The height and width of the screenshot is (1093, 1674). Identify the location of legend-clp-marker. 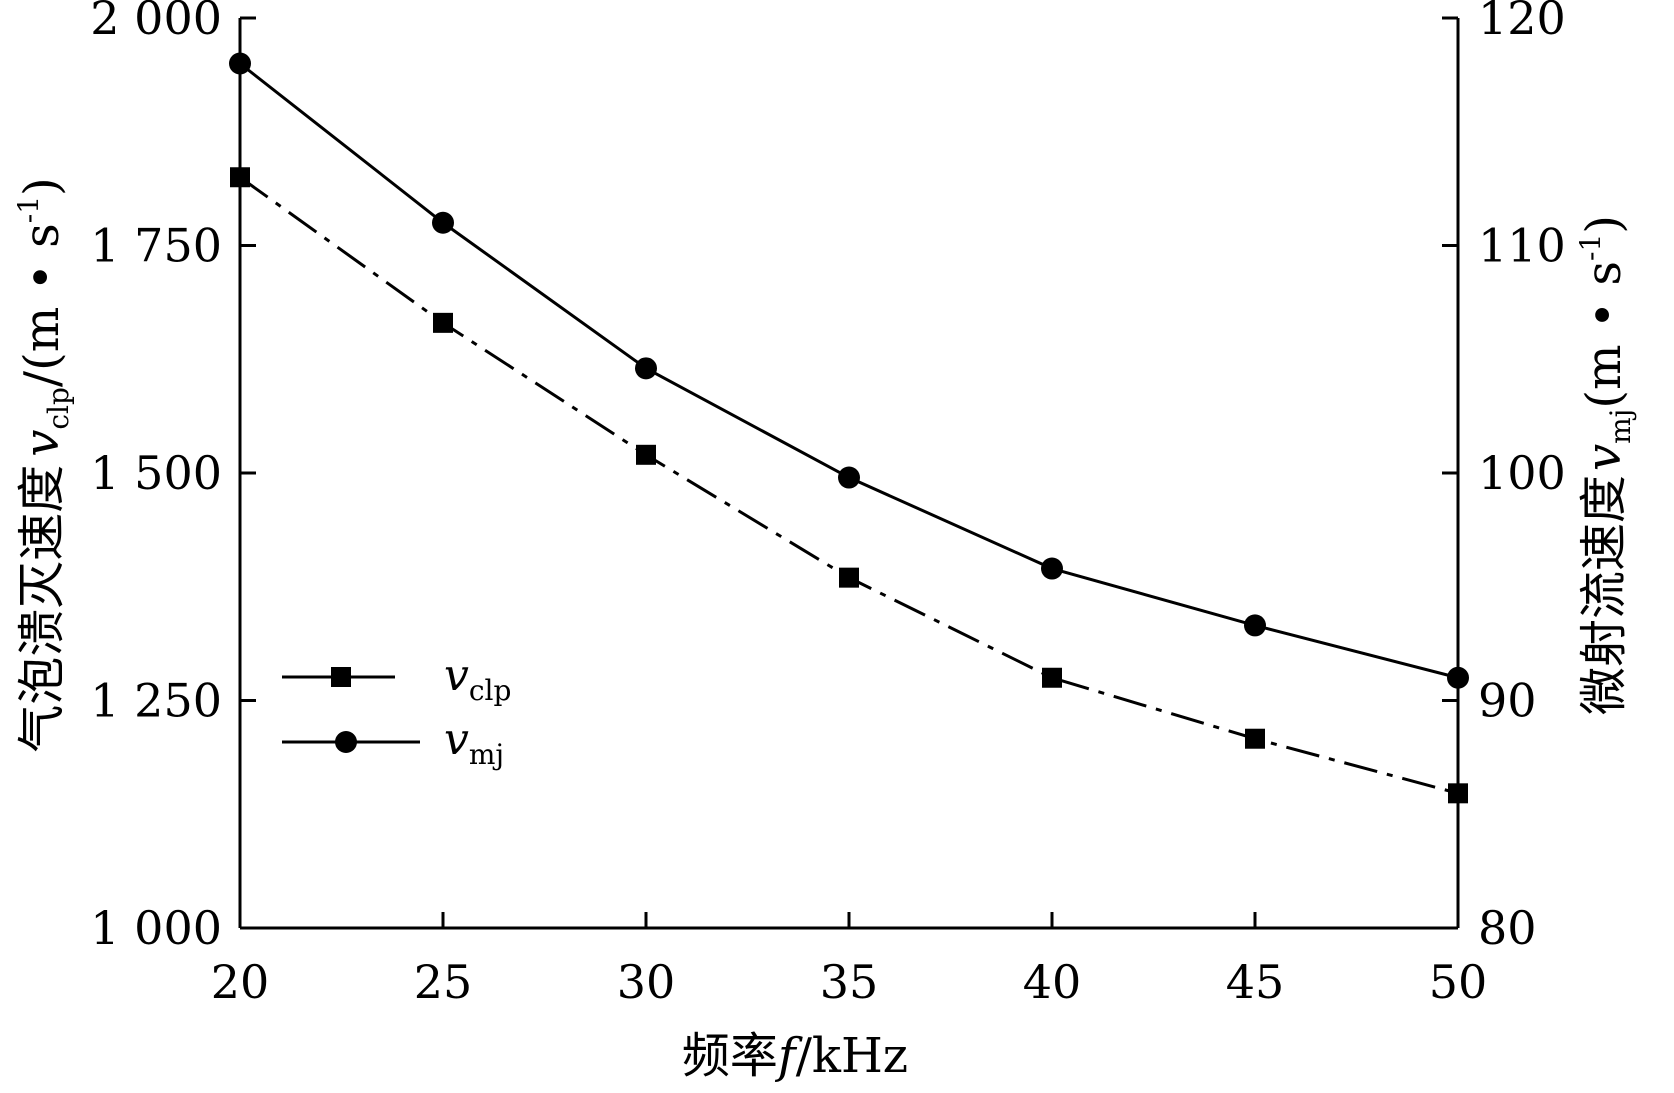
(341, 677).